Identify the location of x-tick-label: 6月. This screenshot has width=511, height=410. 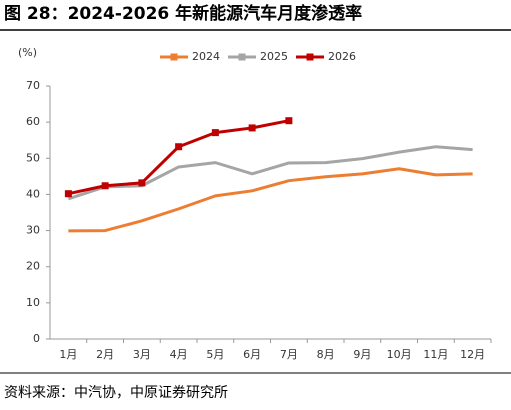
(252, 354).